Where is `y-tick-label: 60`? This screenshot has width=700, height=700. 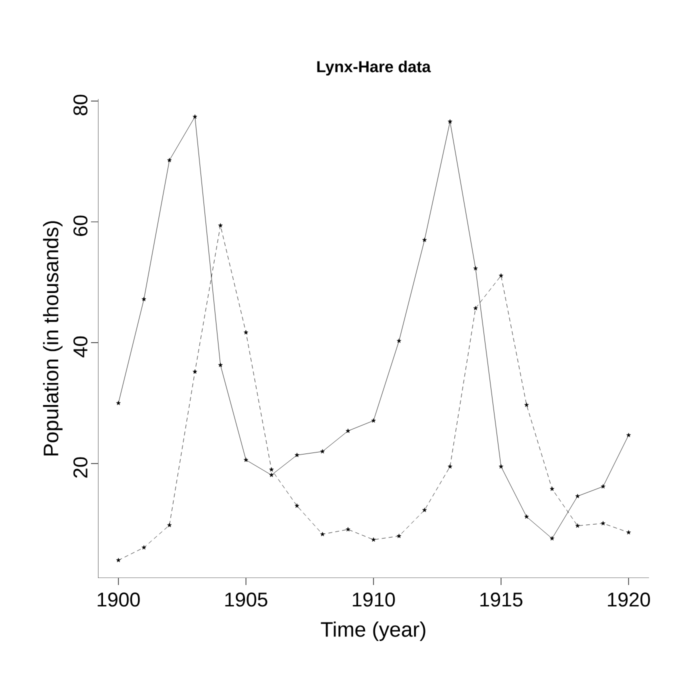
y-tick-label: 60 is located at coordinates (80, 226).